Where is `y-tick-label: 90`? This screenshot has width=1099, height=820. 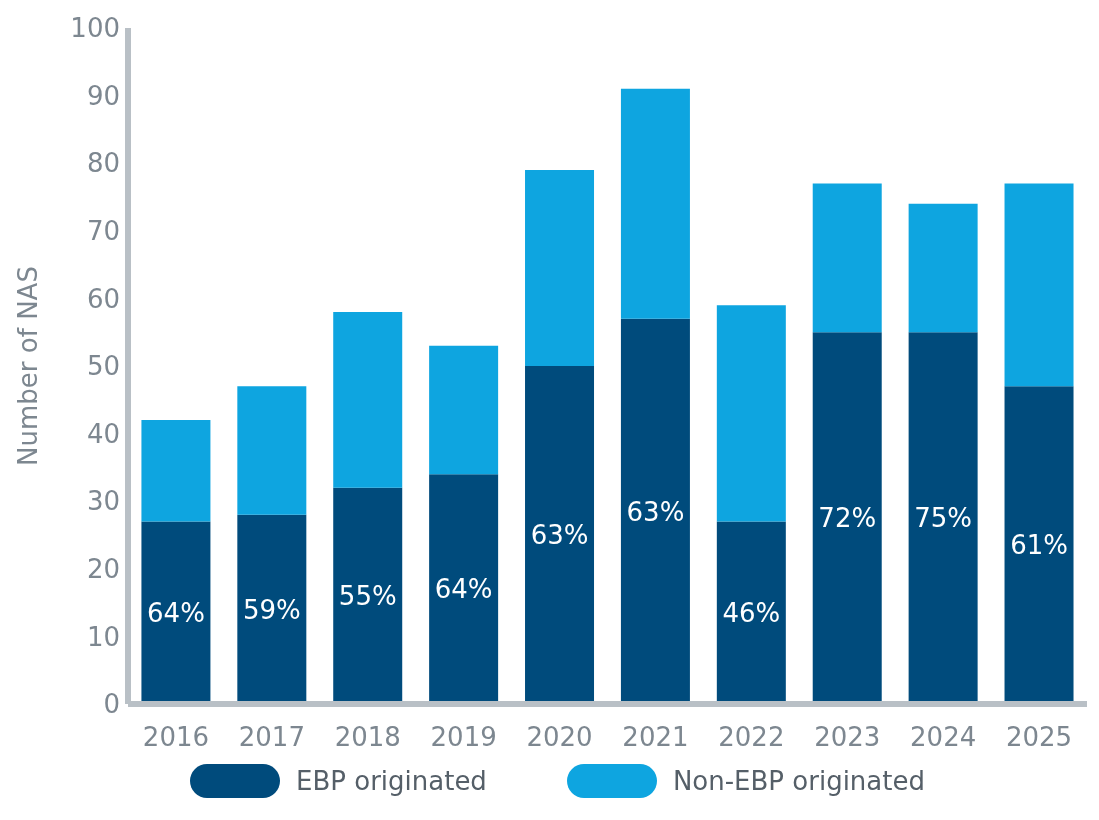
y-tick-label: 90 is located at coordinates (103, 95).